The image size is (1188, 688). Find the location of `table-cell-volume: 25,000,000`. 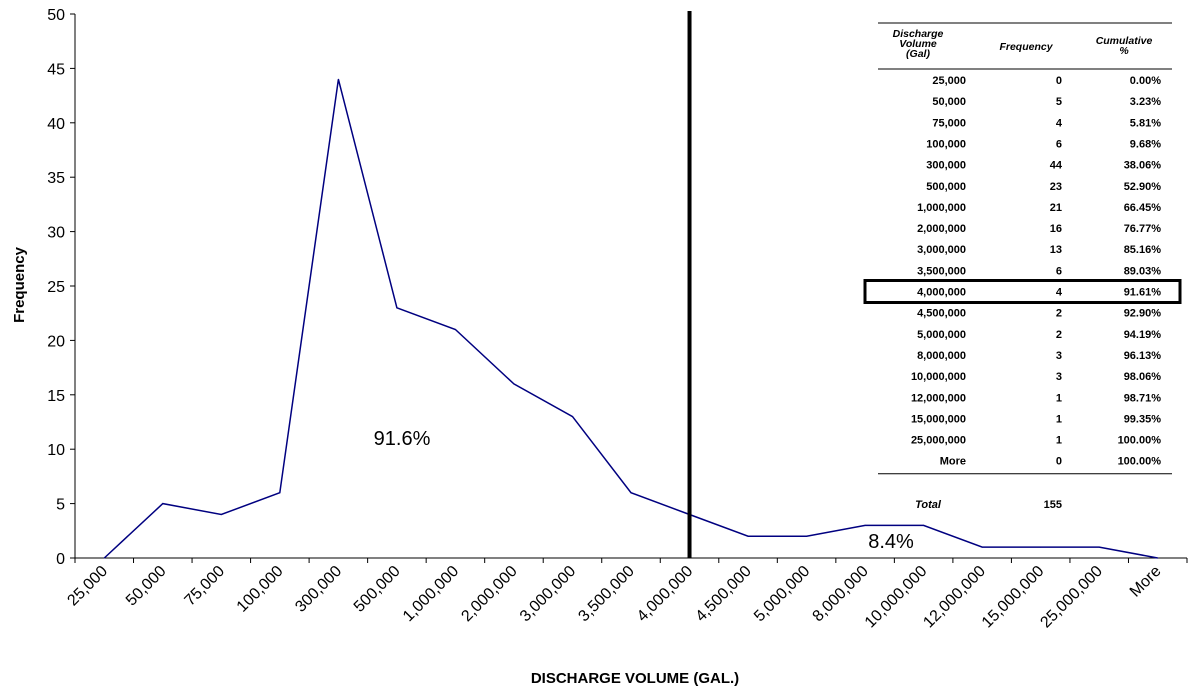

table-cell-volume: 25,000,000 is located at coordinates (938, 441).